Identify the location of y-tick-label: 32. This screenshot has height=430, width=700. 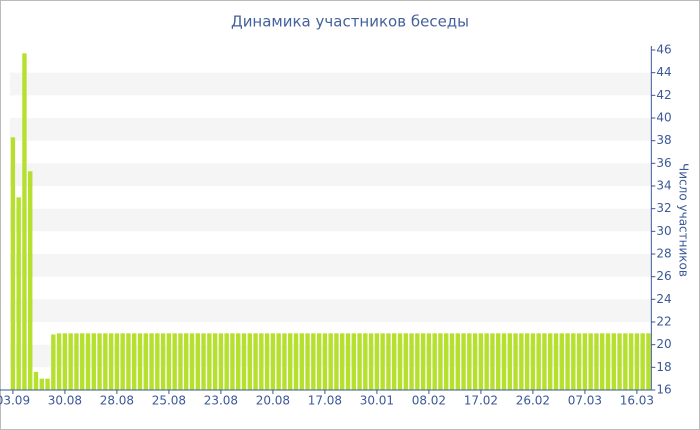
(663, 208).